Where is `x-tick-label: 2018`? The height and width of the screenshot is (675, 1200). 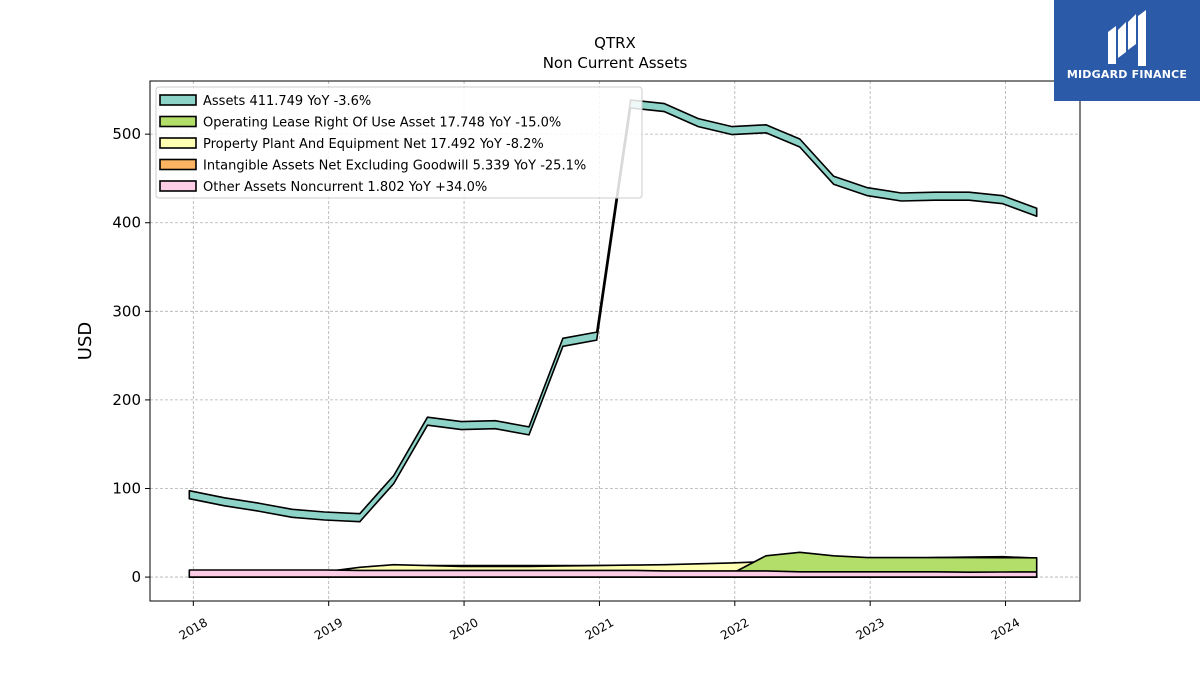
x-tick-label: 2018 is located at coordinates (193, 628).